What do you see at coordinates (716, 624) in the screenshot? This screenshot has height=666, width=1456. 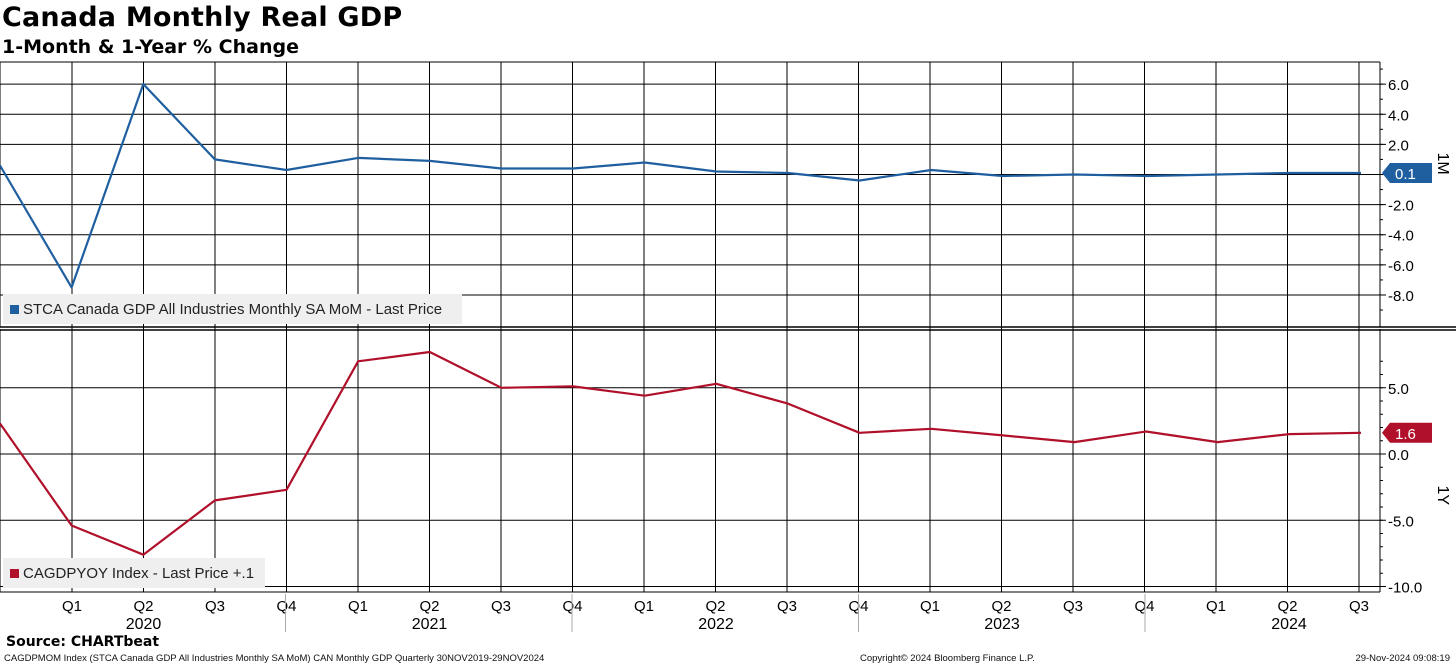 I see `x-year-label: 2022` at bounding box center [716, 624].